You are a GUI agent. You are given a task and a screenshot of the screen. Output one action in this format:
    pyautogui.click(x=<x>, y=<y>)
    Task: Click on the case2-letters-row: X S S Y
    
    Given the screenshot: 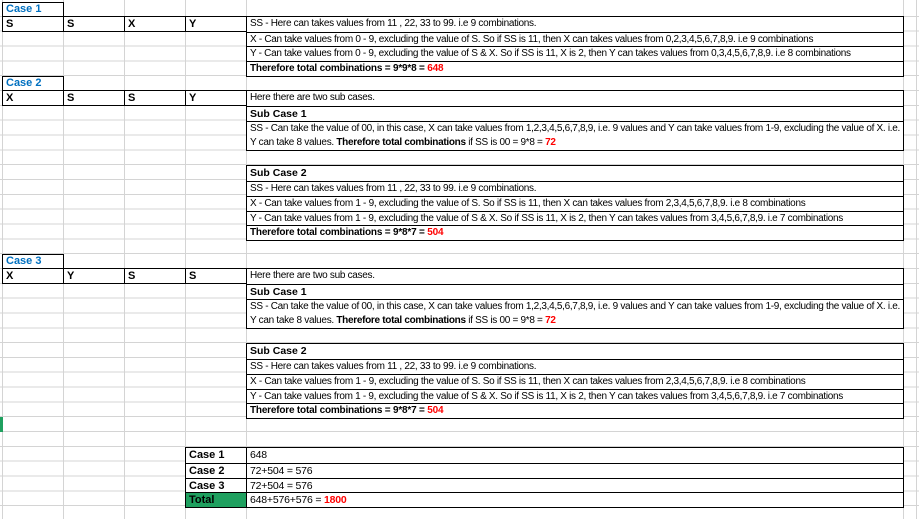 What is the action you would take?
    pyautogui.click(x=124, y=97)
    